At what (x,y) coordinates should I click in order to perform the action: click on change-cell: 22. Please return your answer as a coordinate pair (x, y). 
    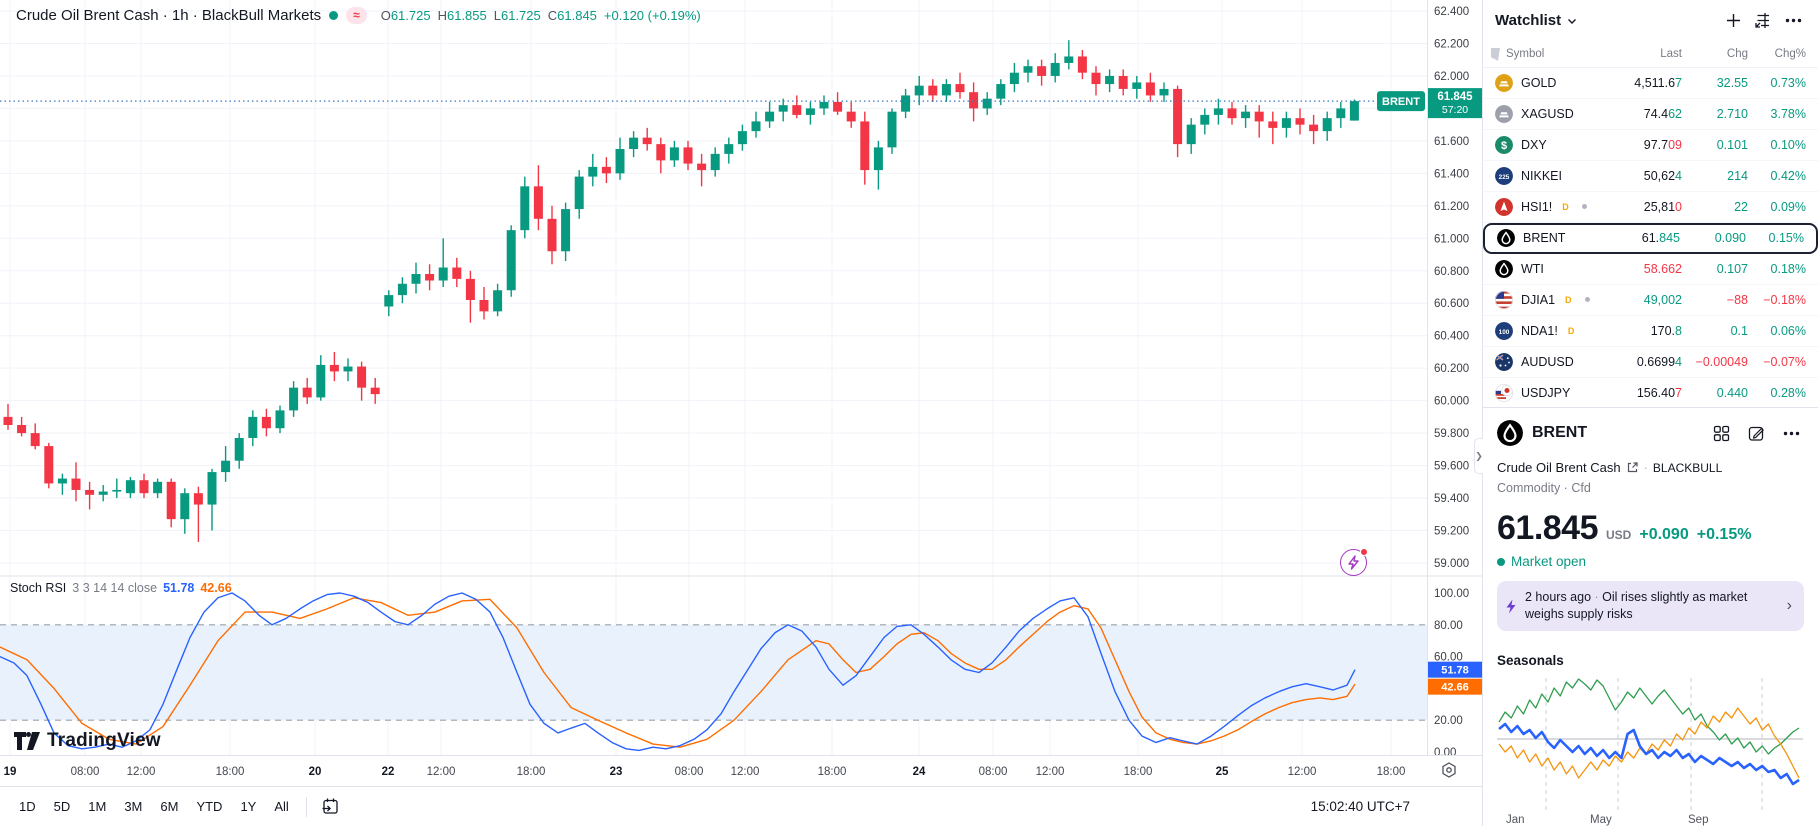
    Looking at the image, I should click on (1741, 206).